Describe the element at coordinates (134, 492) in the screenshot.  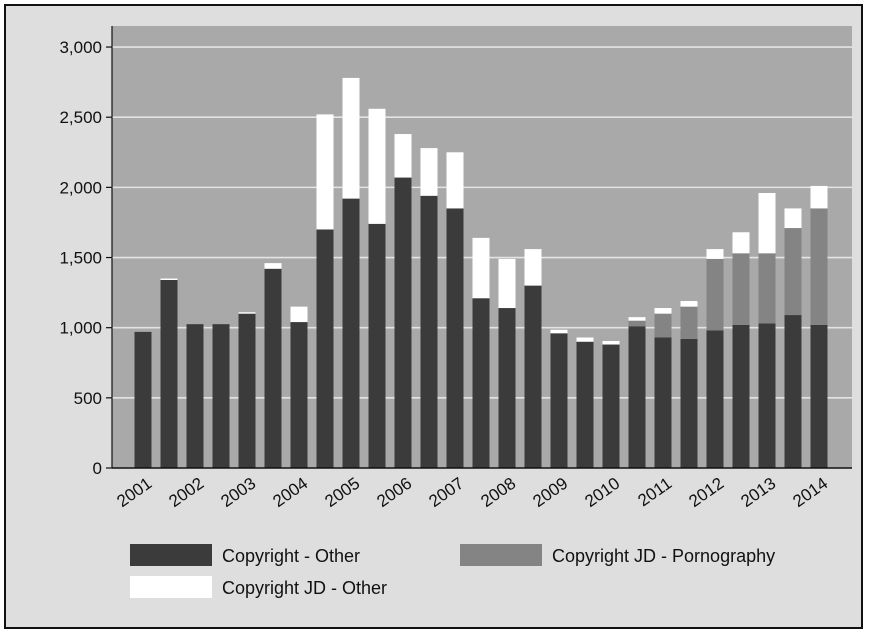
I see `x-tick-label: 2001` at that location.